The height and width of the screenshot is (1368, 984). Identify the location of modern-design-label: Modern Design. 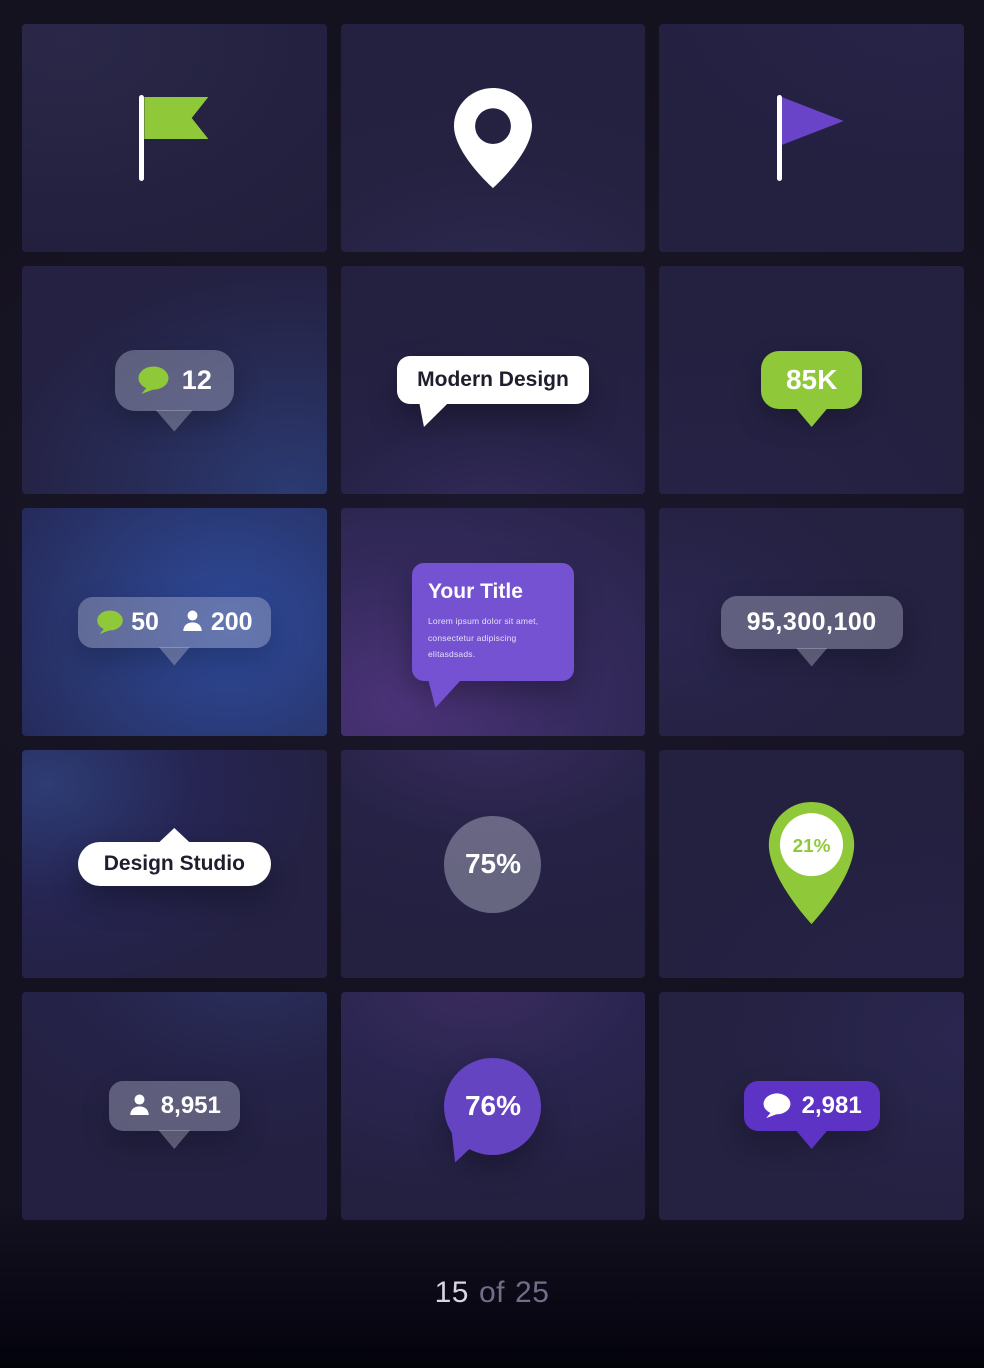
(493, 379).